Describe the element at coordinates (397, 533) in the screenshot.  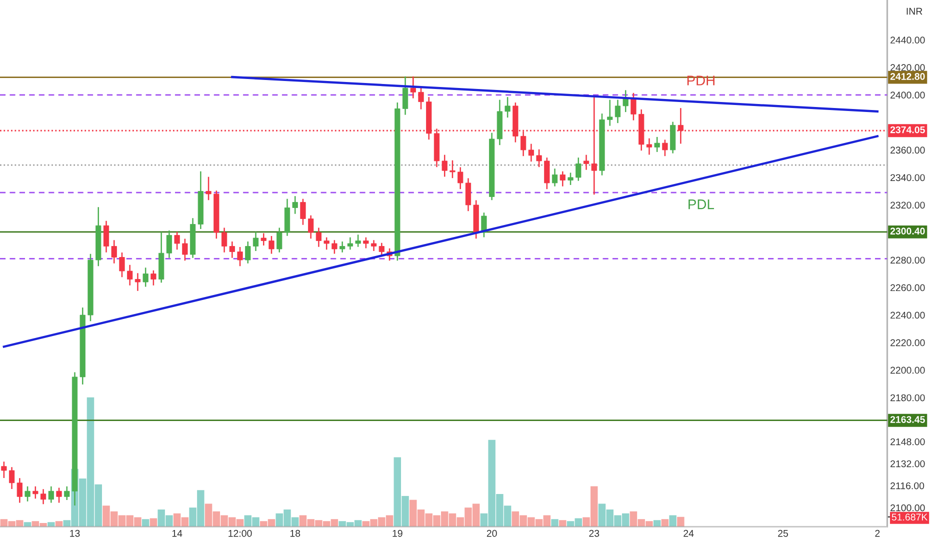
I see `x-tick-label: 19` at that location.